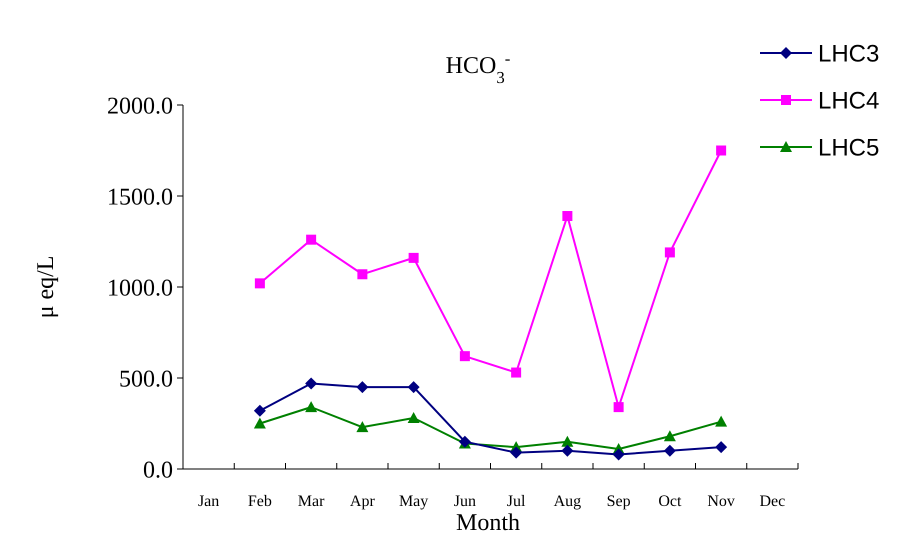  I want to click on x-tick-label: Nov, so click(721, 501).